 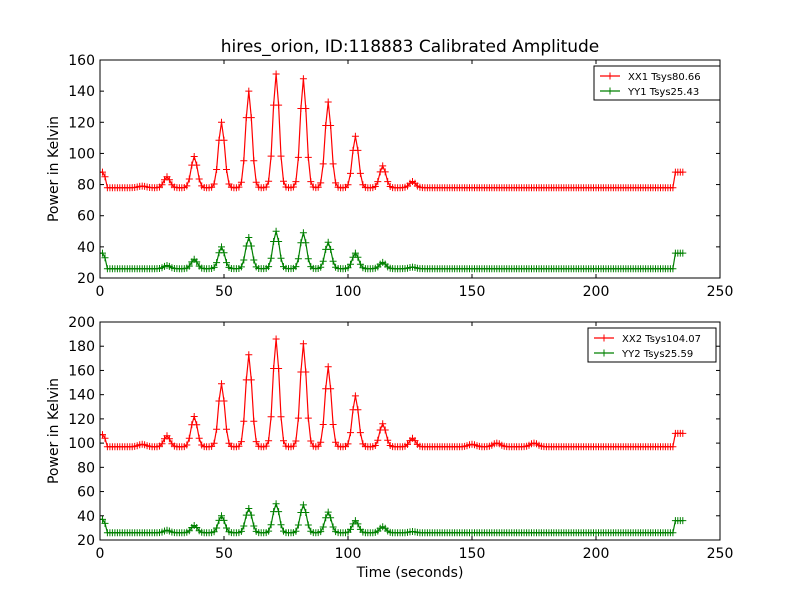 I want to click on x-tick-label: 100, so click(x=348, y=292).